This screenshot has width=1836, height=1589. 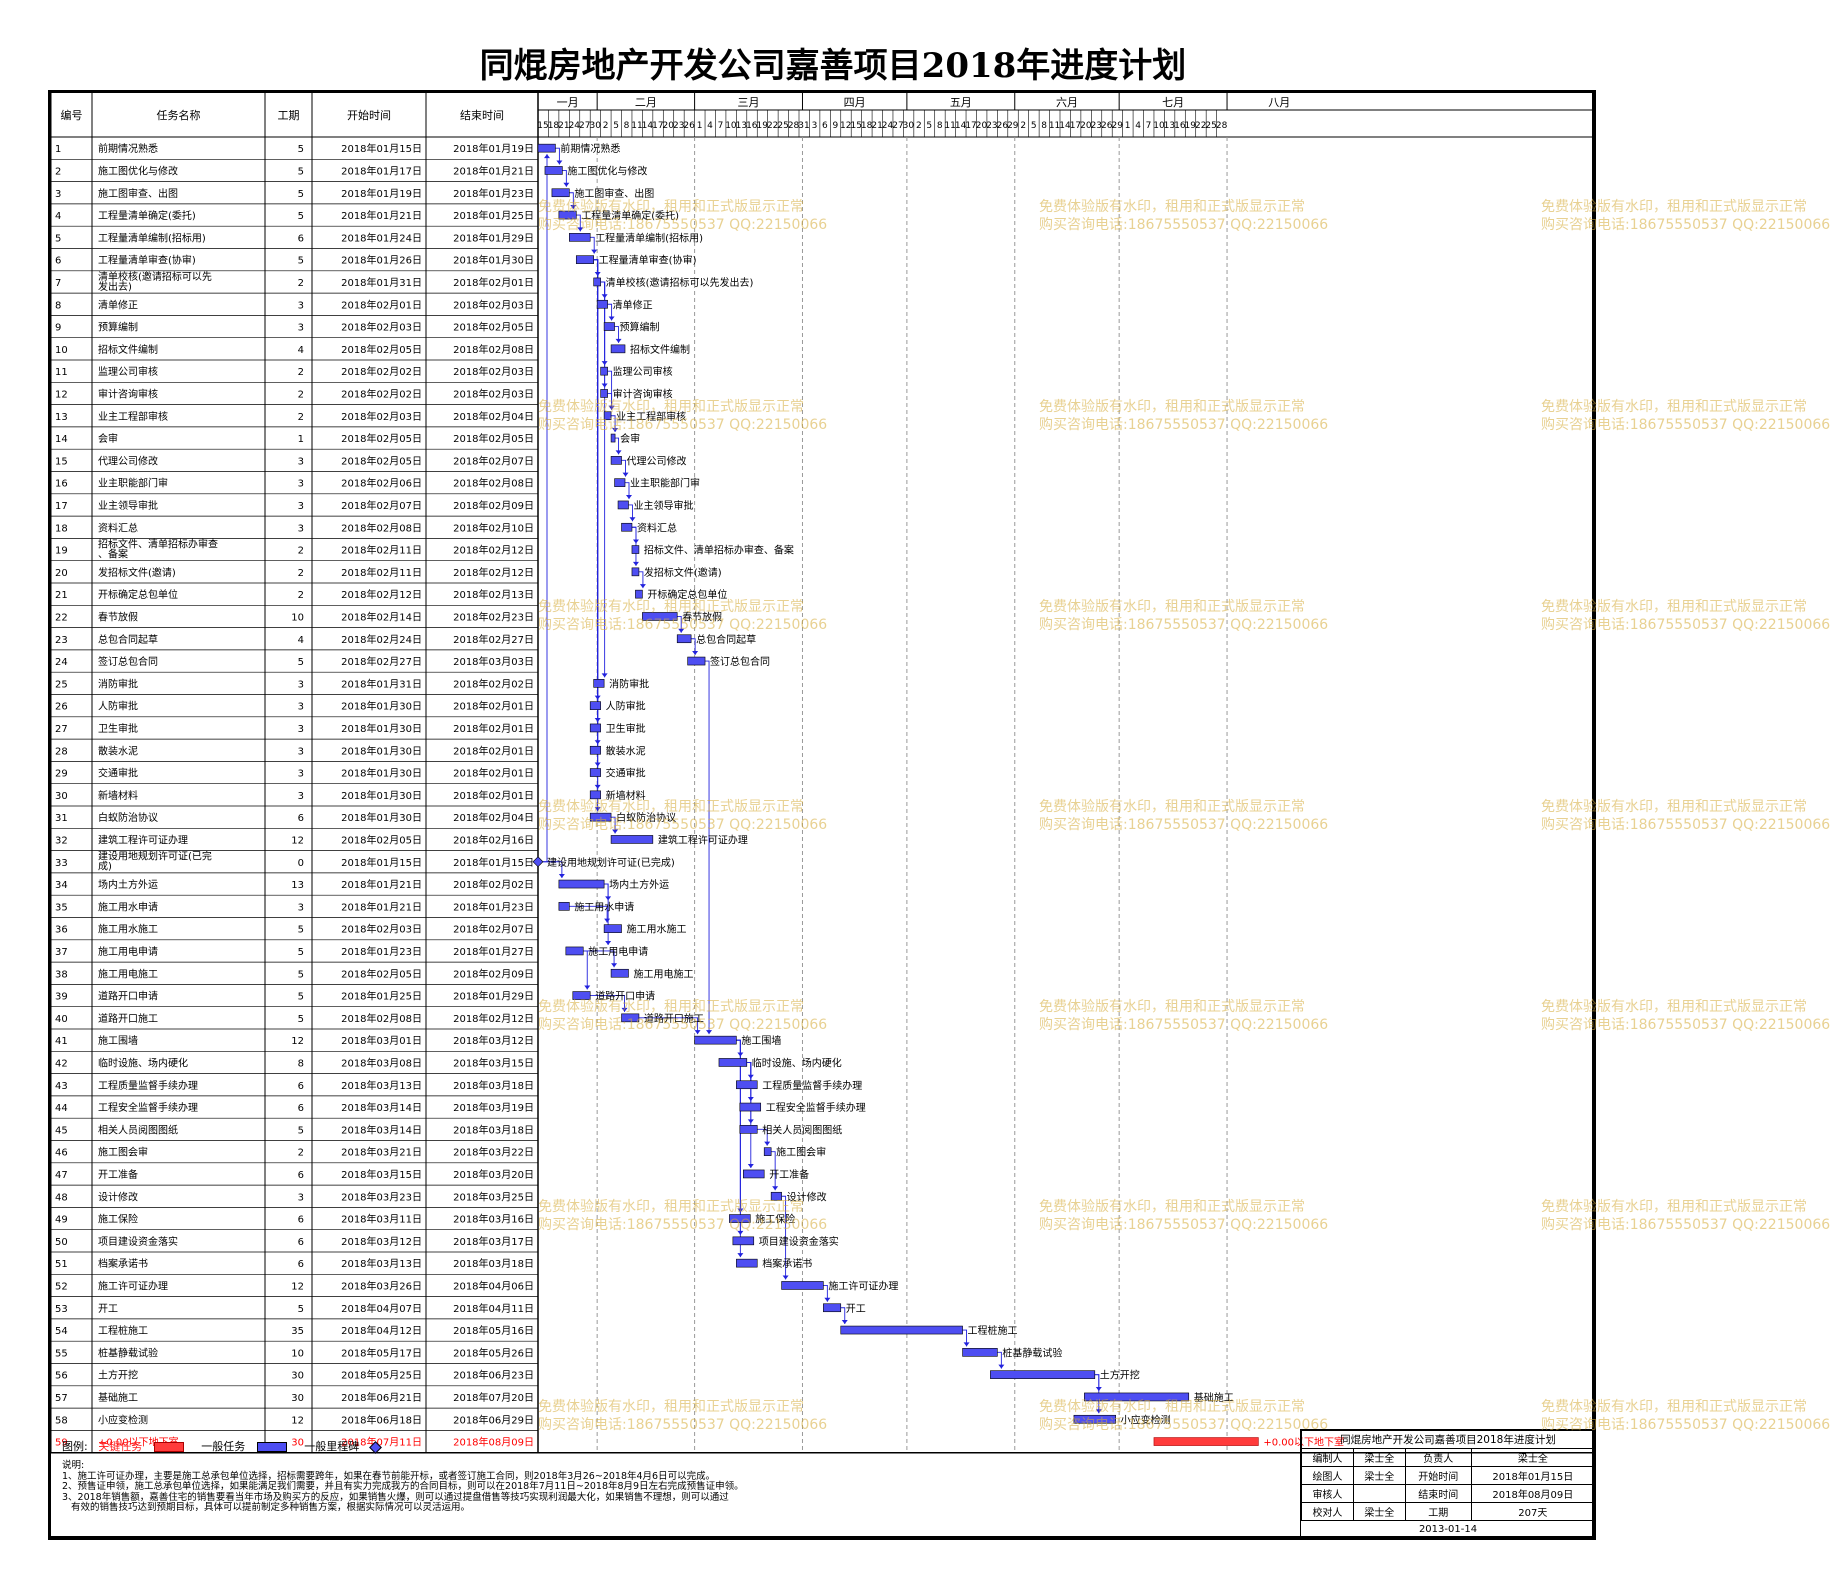 I want to click on month-label: 四月, so click(x=855, y=102).